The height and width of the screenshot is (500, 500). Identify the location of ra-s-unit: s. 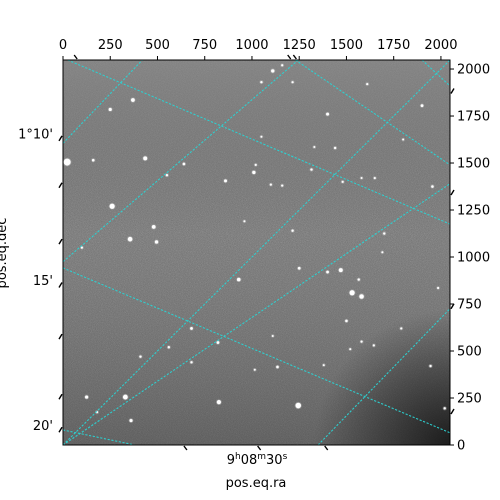
(285, 457).